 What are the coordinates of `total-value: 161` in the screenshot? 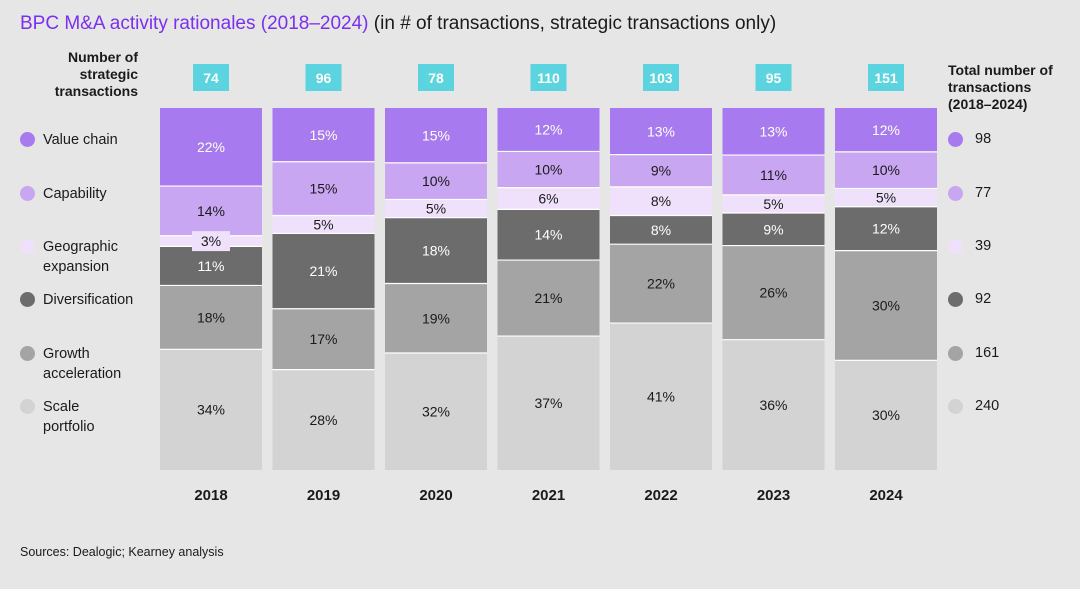 It's located at (987, 353).